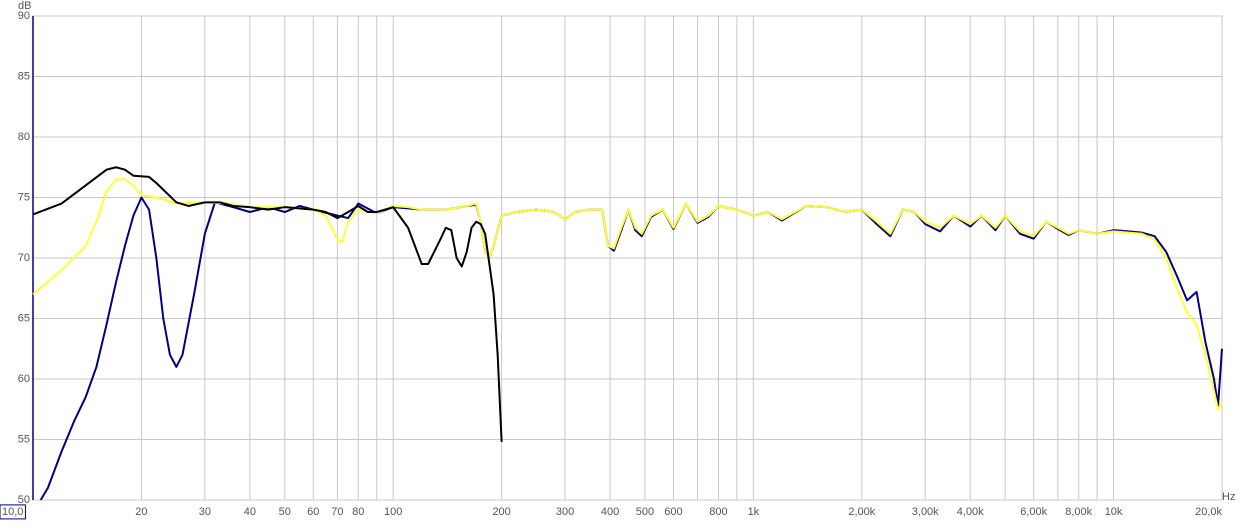  Describe the element at coordinates (1078, 512) in the screenshot. I see `x-tick-label: 8,00k` at that location.